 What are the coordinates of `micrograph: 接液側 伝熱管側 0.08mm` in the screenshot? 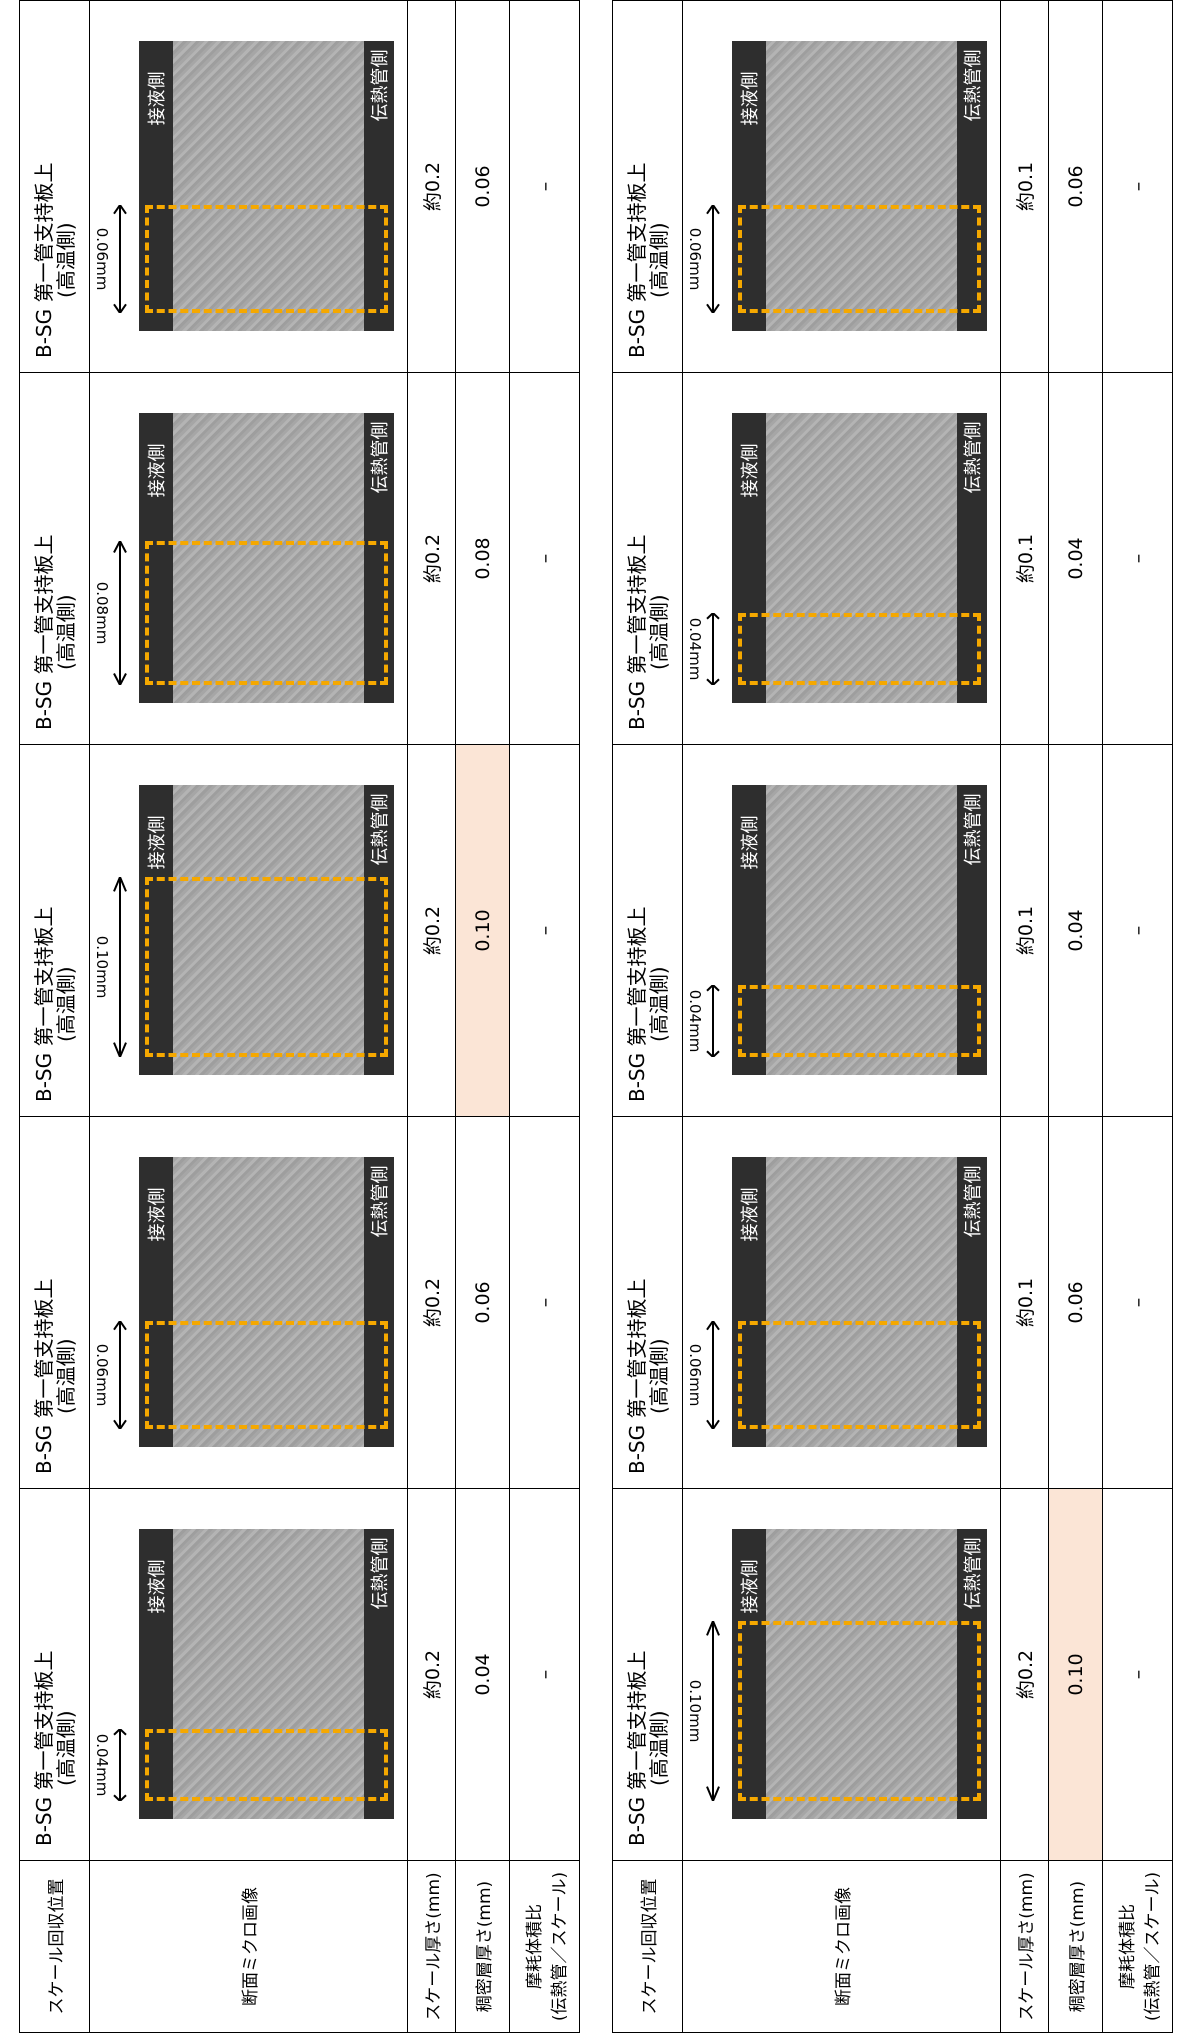 It's located at (246, 558).